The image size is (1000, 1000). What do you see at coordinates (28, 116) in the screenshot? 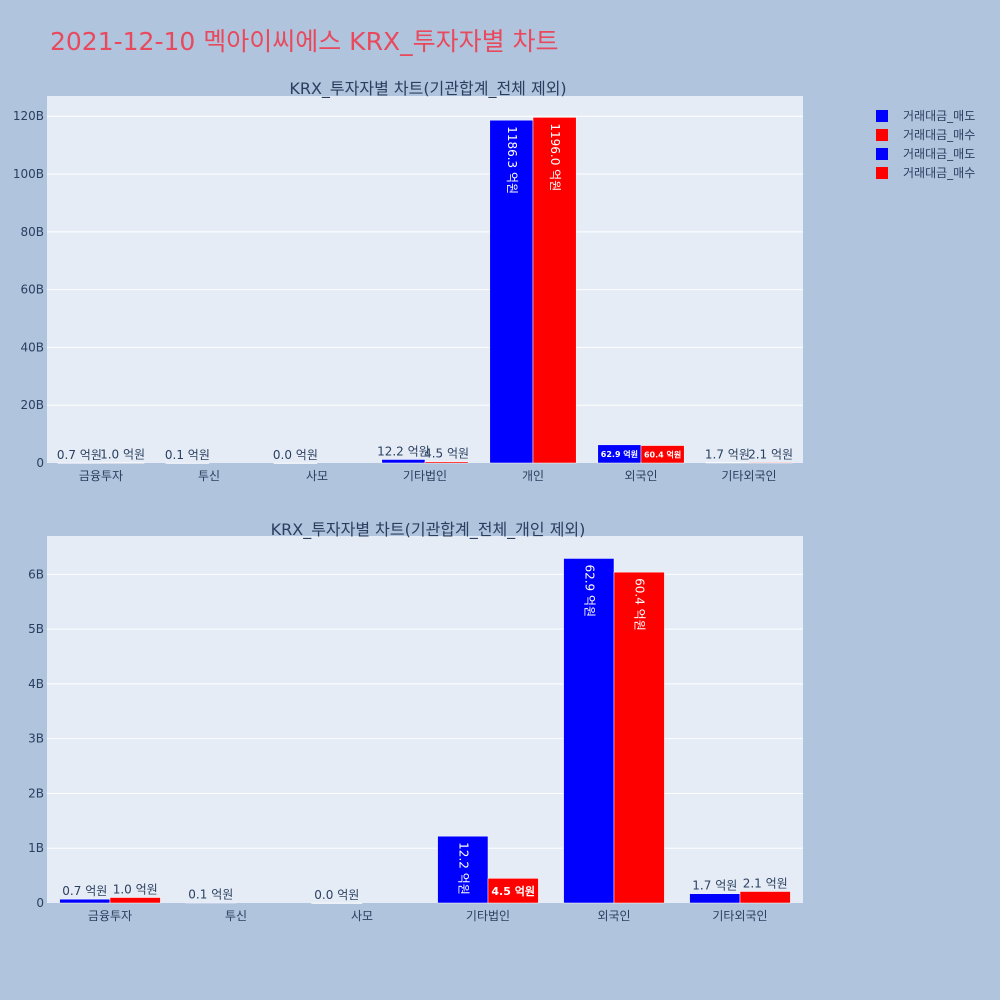
I see `y-tick-label: 120B` at bounding box center [28, 116].